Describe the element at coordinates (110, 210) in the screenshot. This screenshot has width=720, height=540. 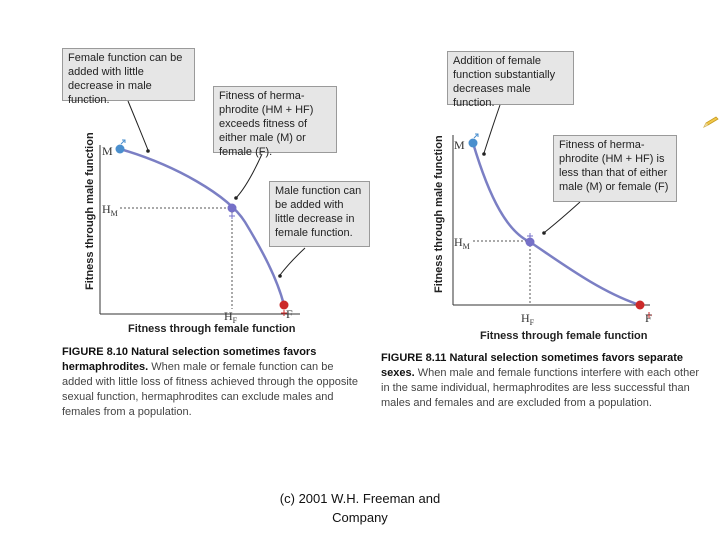
I see `left-hm-label: HM` at that location.